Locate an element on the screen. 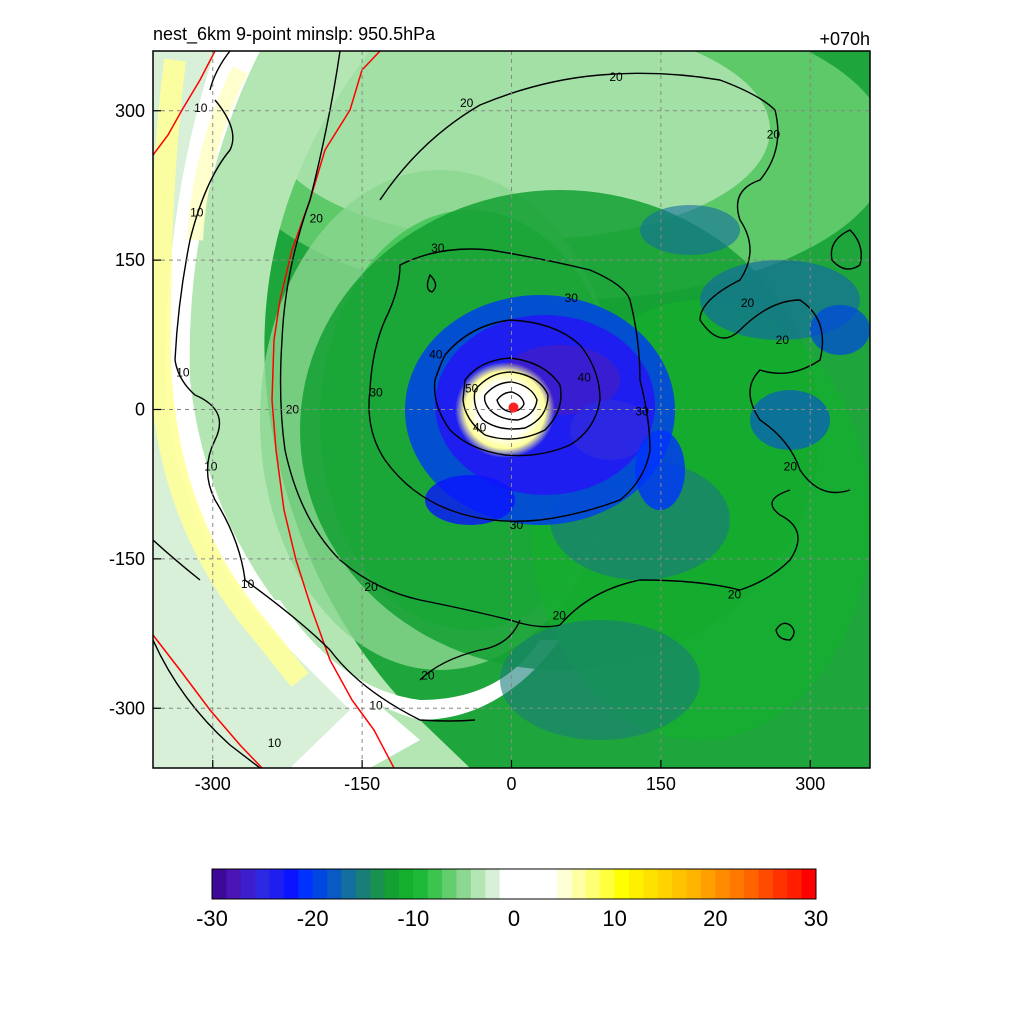  forecast-hour-label: +070h is located at coordinates (844, 39).